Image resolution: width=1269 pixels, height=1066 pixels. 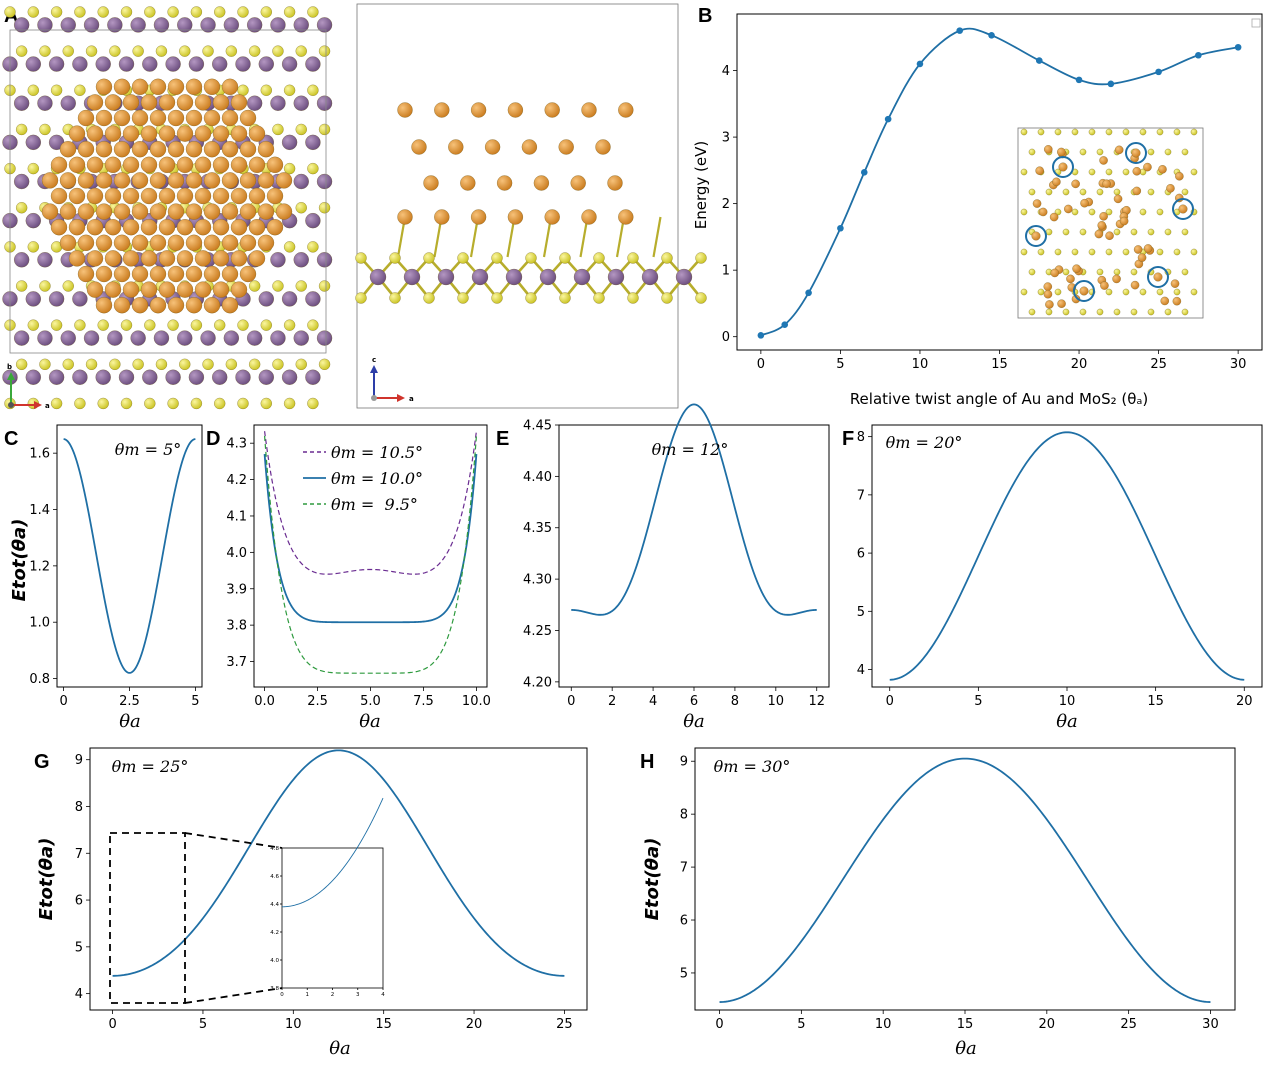 What do you see at coordinates (816, 701) in the screenshot?
I see `x-tick-label: 12` at bounding box center [816, 701].